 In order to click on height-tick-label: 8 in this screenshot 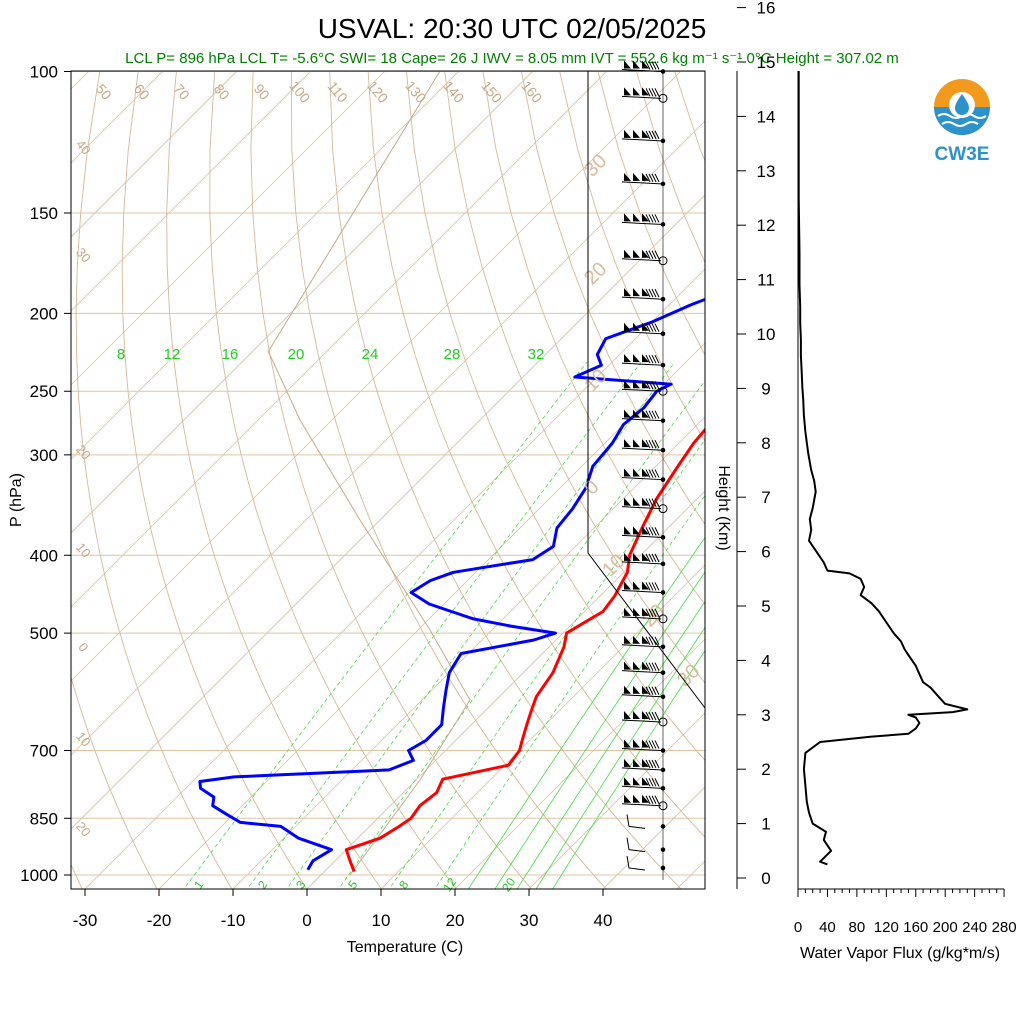, I will do `click(765, 443)`.